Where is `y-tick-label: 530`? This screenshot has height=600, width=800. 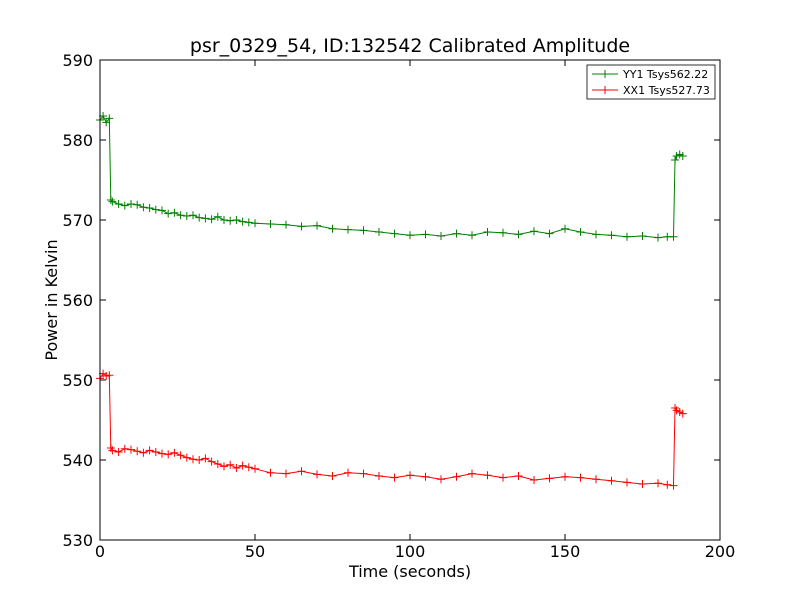
y-tick-label: 530 is located at coordinates (77, 540).